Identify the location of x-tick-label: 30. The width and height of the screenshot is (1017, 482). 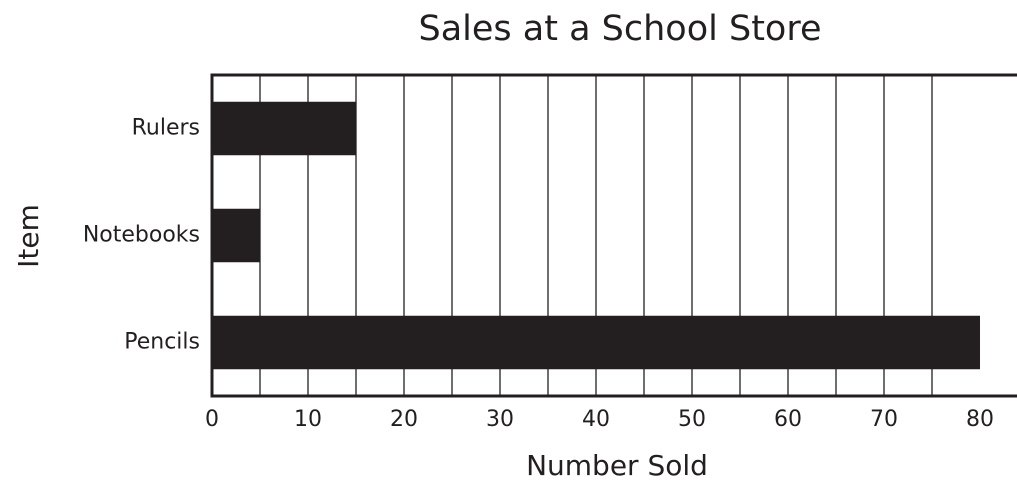
(500, 419).